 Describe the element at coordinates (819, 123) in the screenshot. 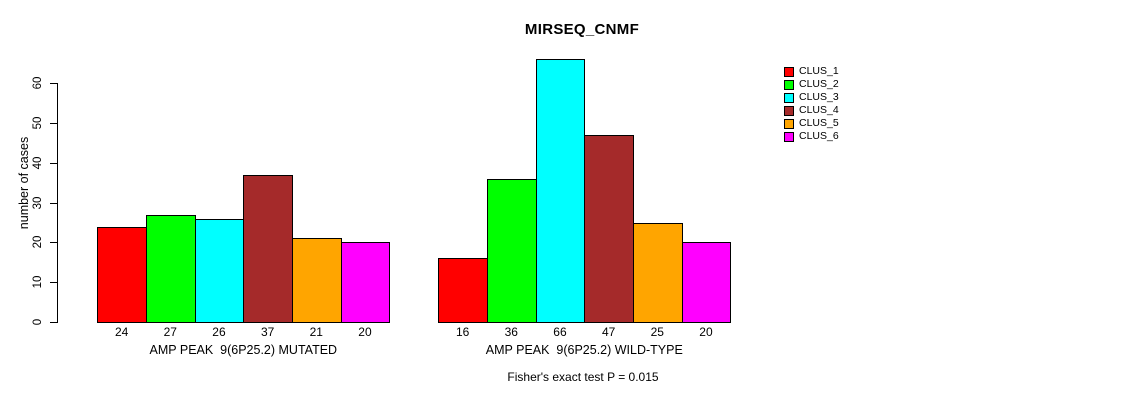

I see `legend-label: CLUS_5` at that location.